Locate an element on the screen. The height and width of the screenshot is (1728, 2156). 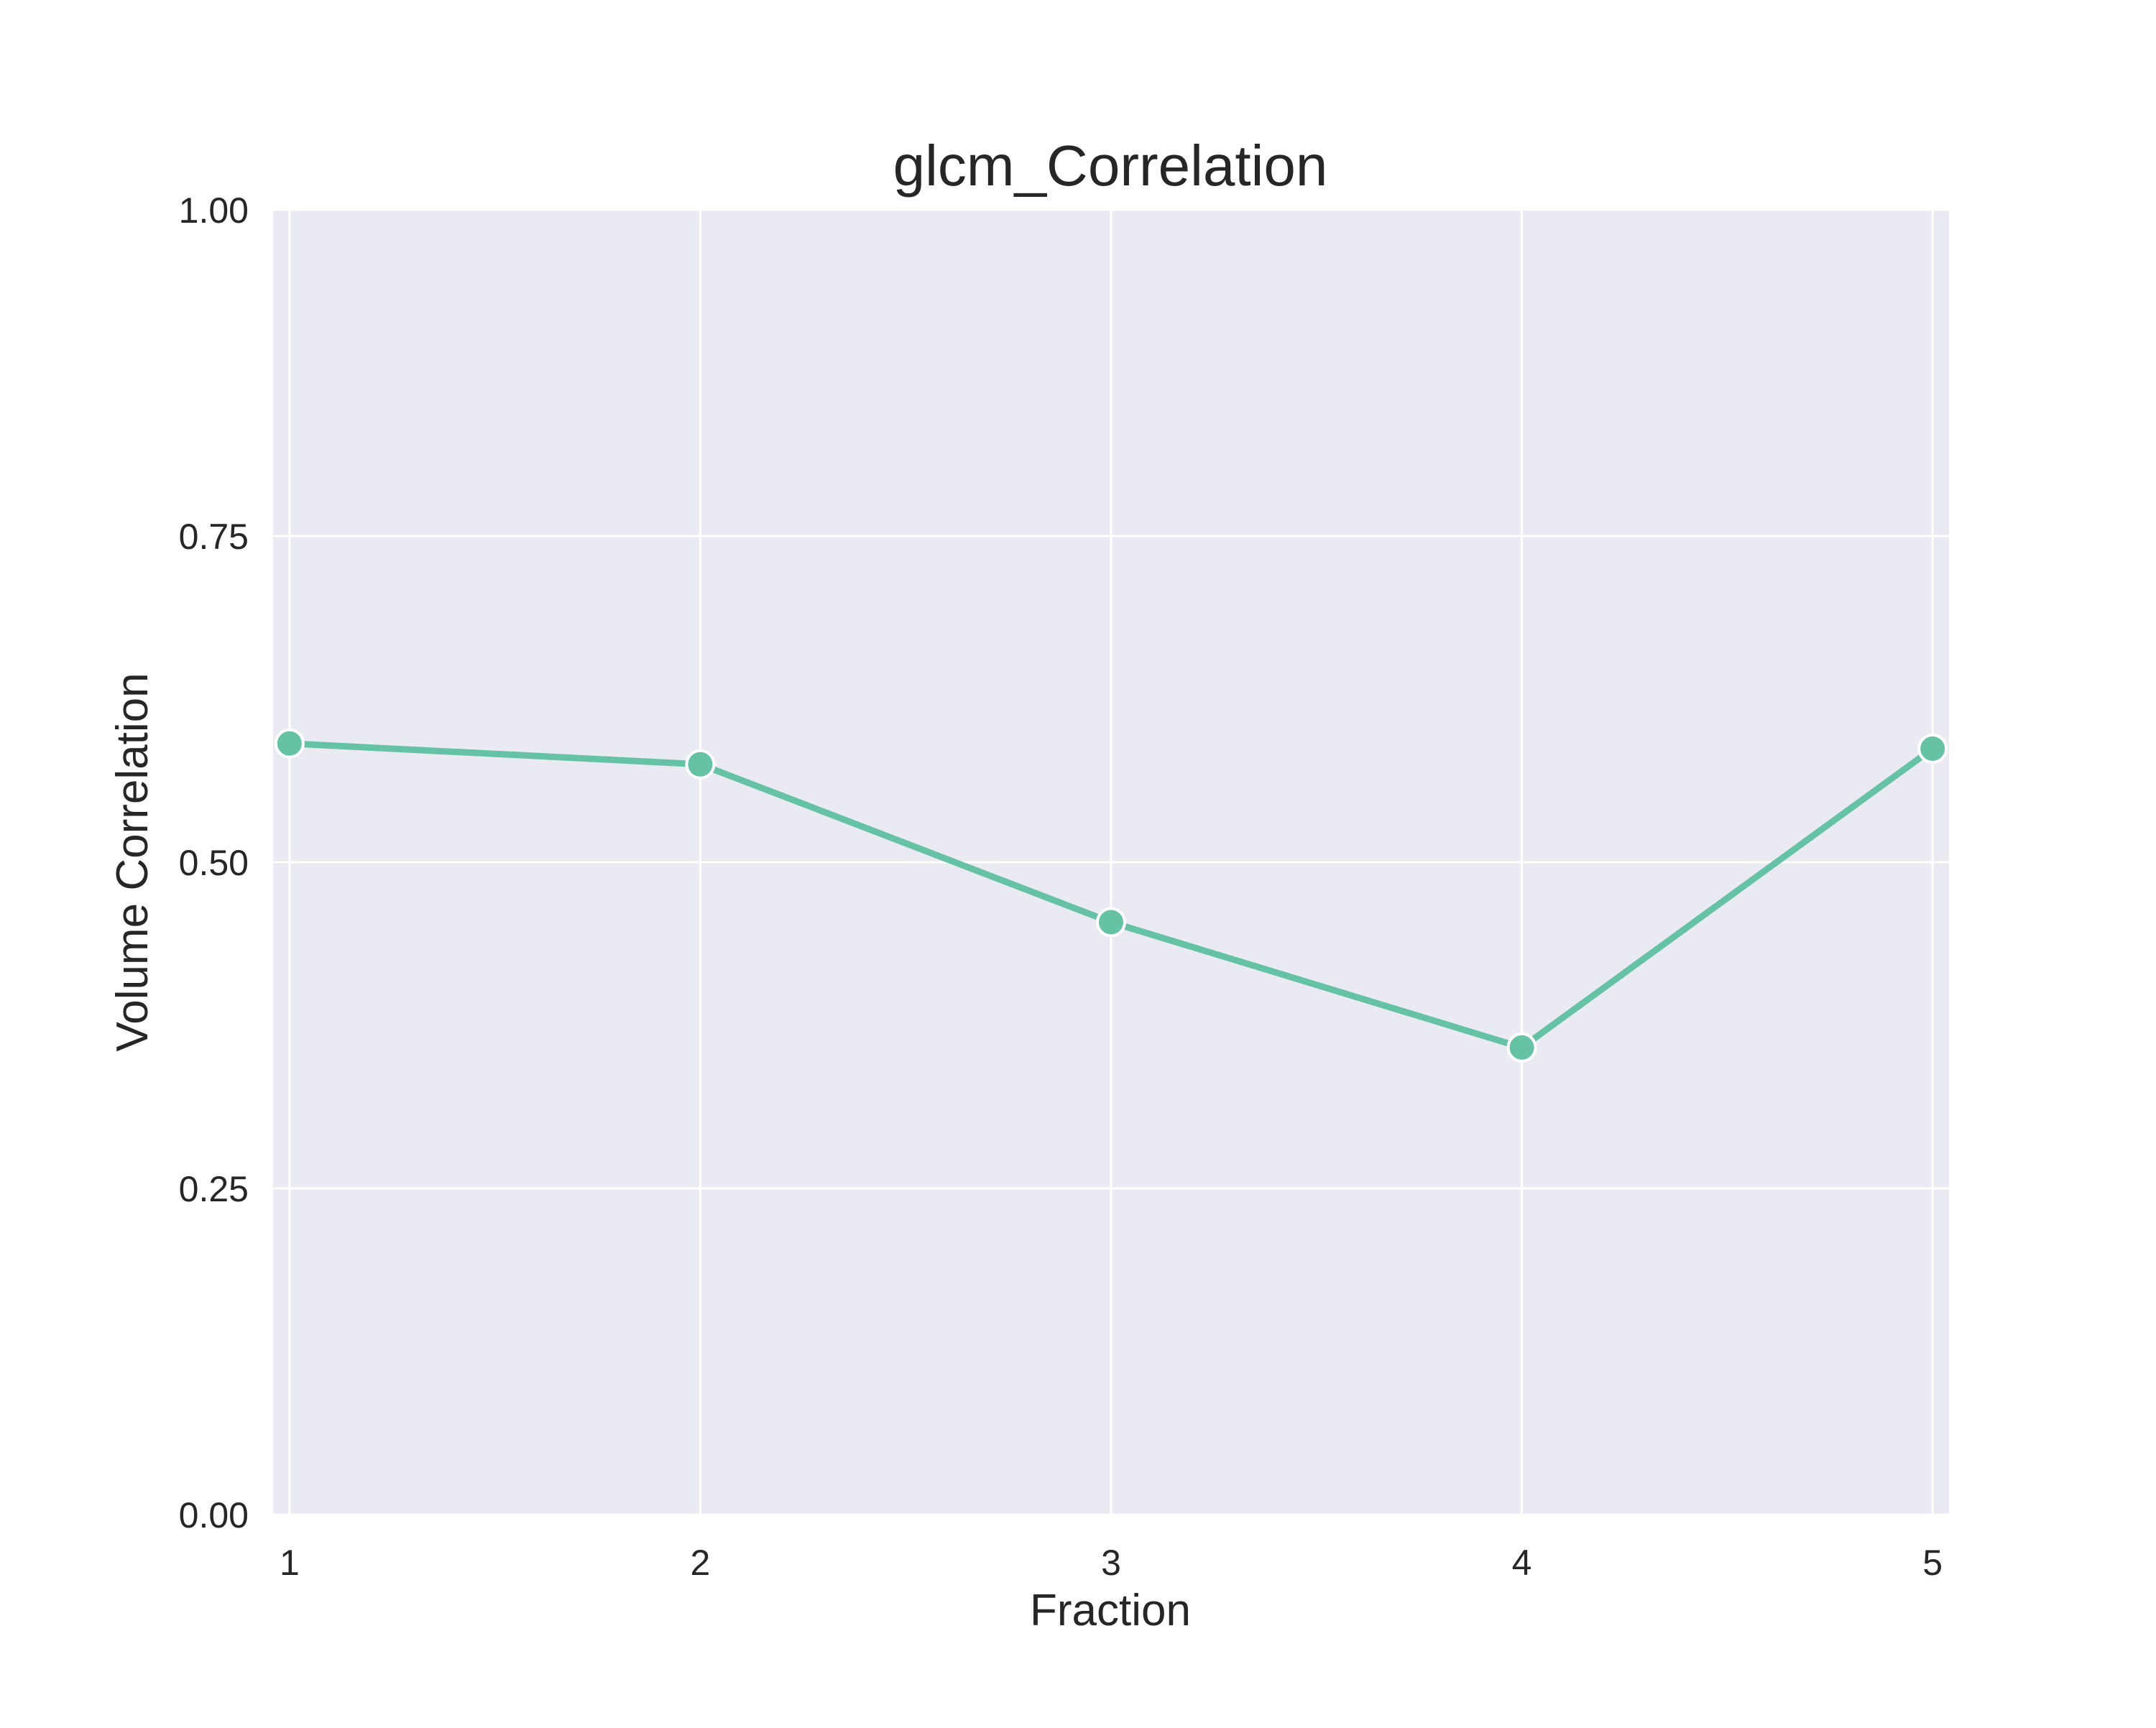
y-tick-labels: 0.00 0.25 0.50 0.75 1.00 is located at coordinates (214, 863).